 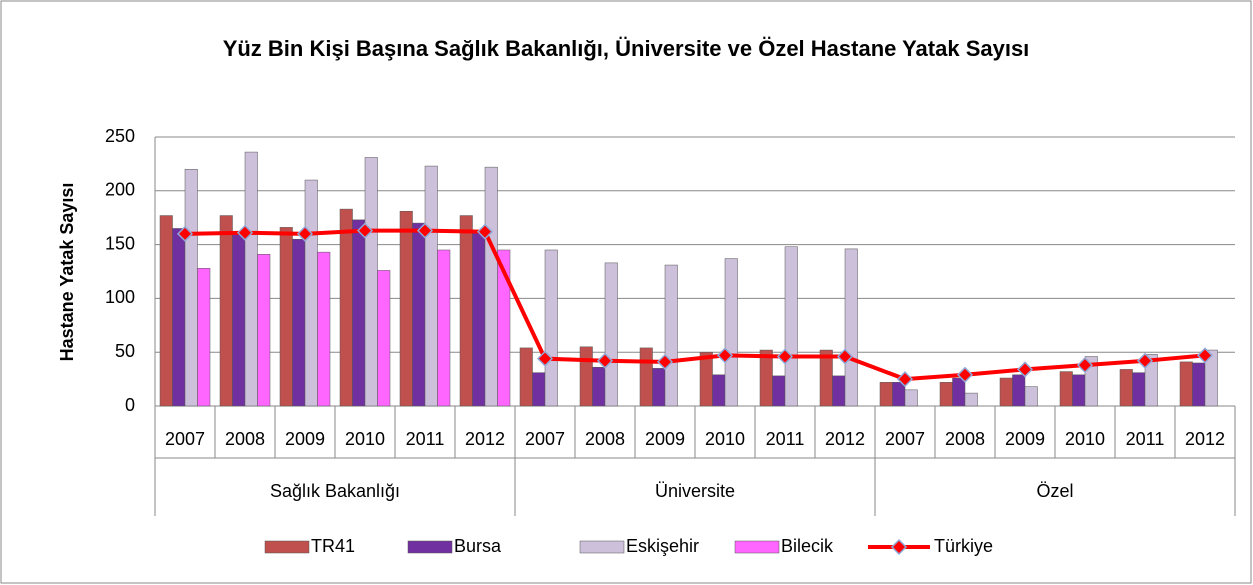 I want to click on group-label: Özel, so click(x=1054, y=491).